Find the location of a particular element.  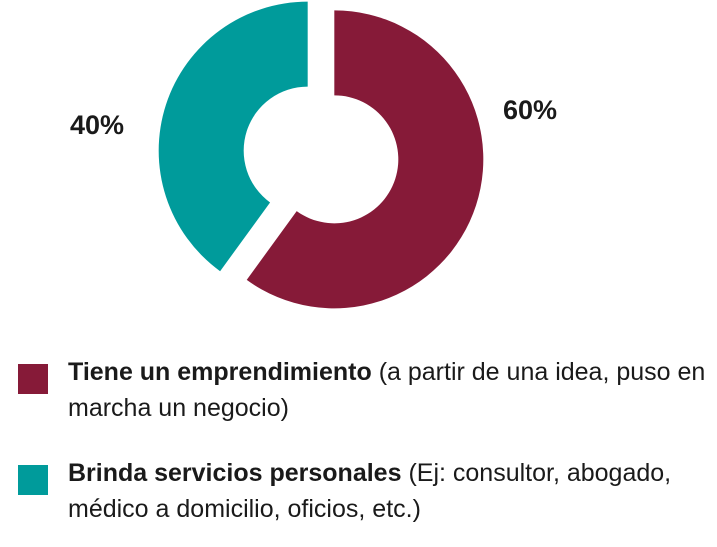

value-label: 60% is located at coordinates (530, 110).